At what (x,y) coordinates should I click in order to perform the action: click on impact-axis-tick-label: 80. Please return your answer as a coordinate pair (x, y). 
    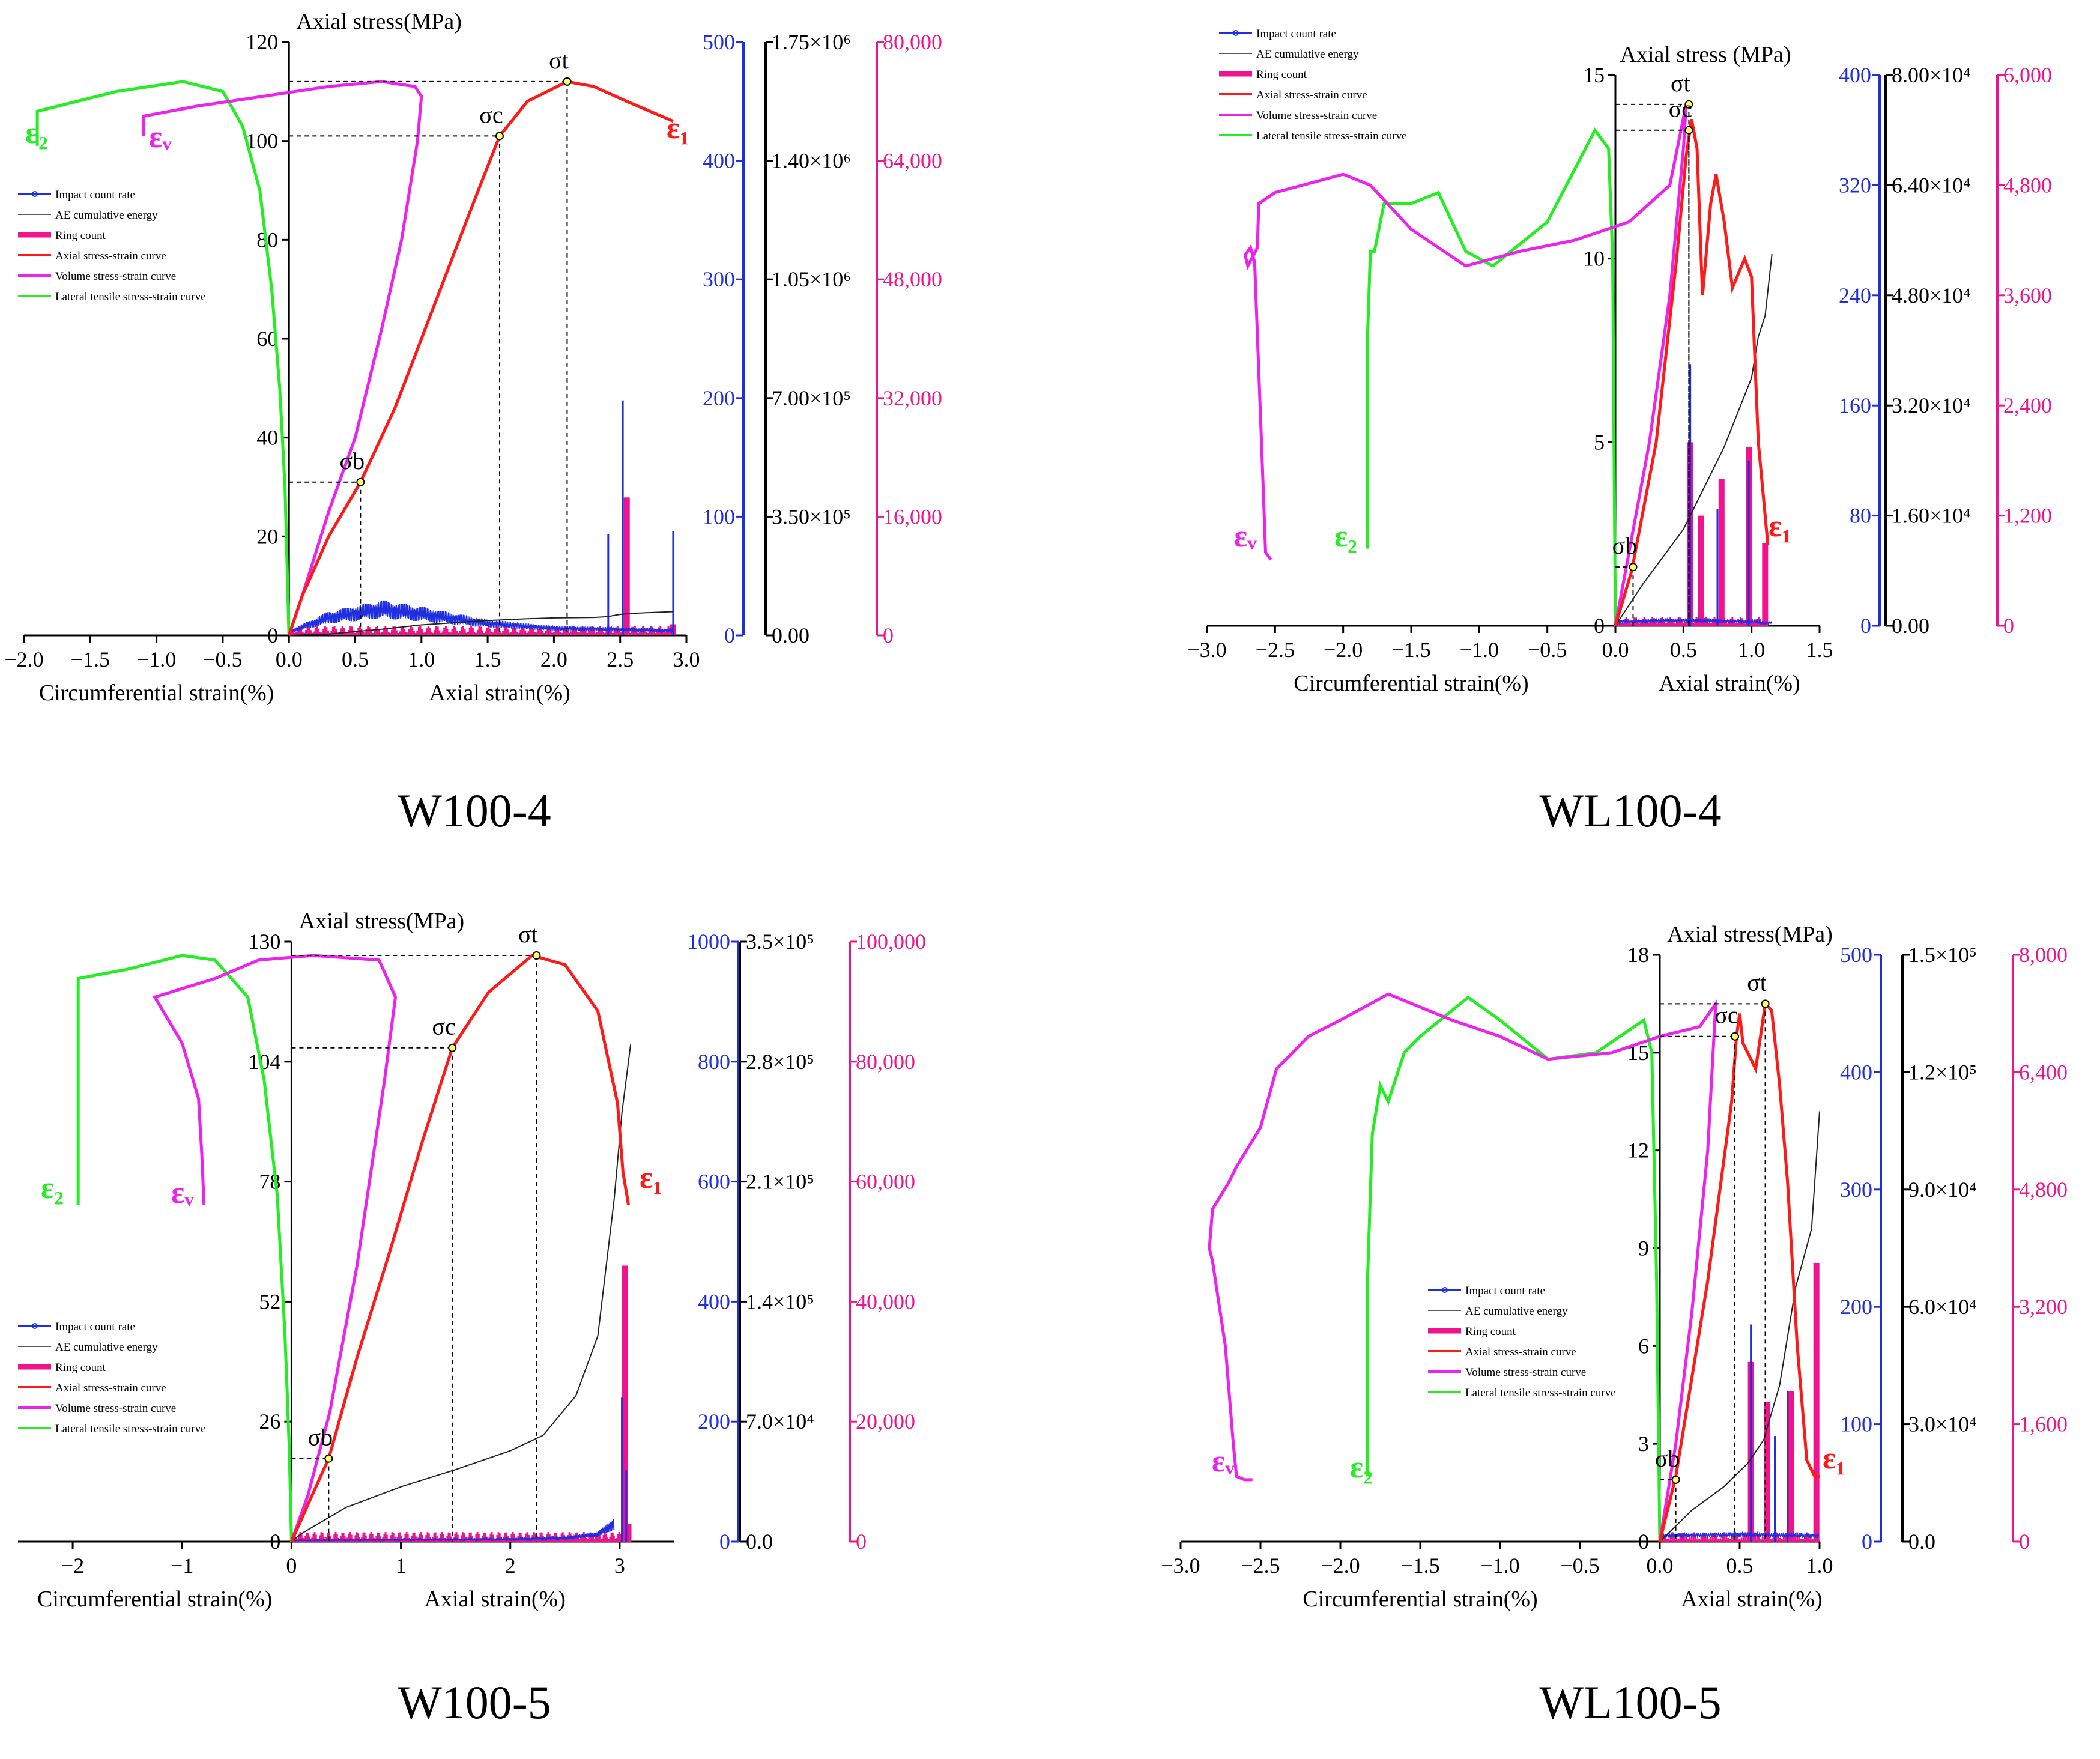
    Looking at the image, I should click on (1860, 516).